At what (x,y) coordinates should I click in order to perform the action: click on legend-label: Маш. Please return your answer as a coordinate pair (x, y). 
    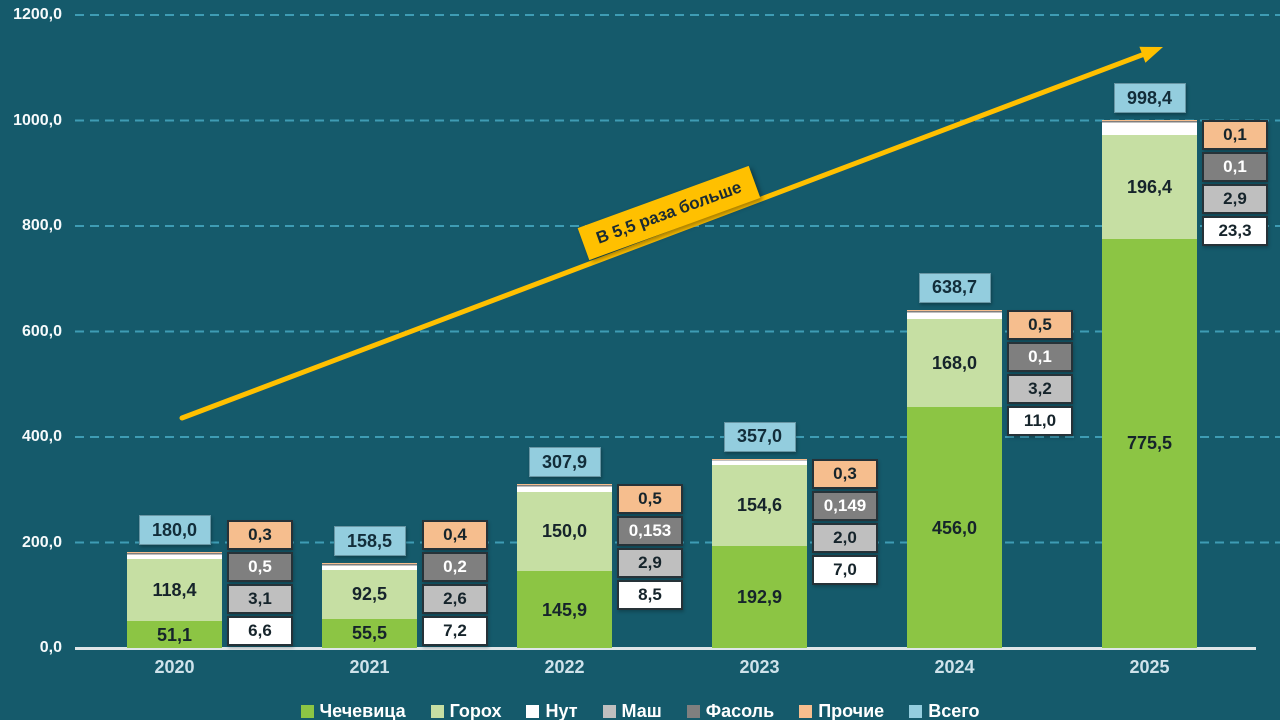
    Looking at the image, I should click on (641, 710).